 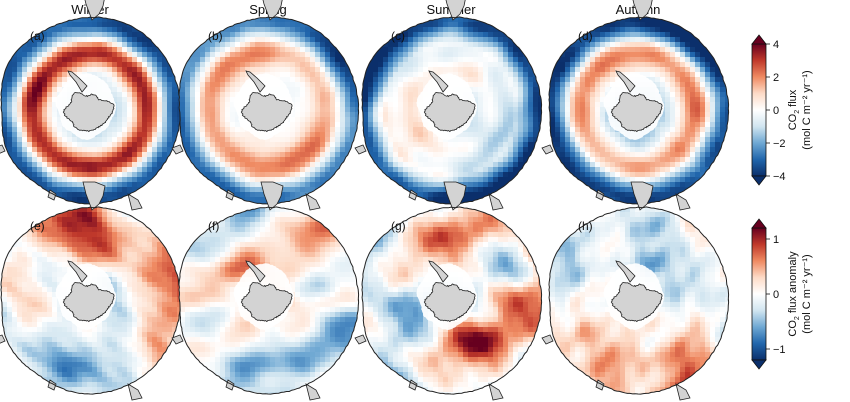 I want to click on map-panel-g: (g), so click(x=448, y=291).